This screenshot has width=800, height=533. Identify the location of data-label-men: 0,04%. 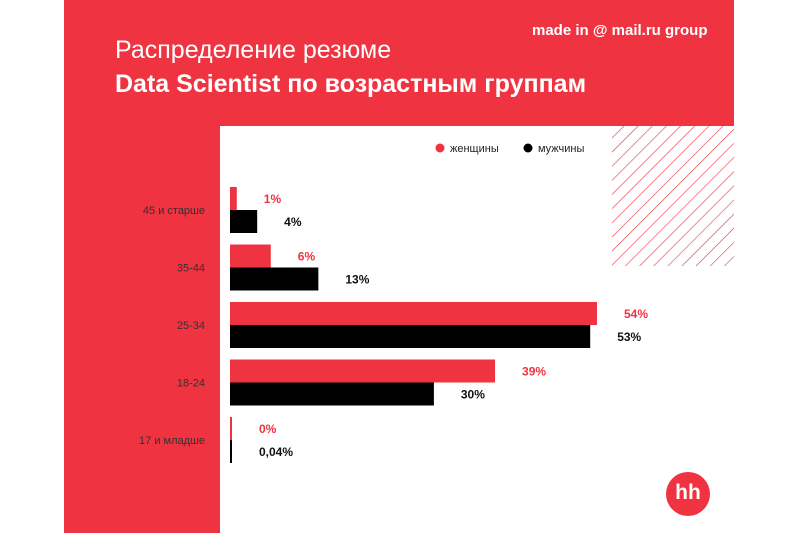
(276, 452).